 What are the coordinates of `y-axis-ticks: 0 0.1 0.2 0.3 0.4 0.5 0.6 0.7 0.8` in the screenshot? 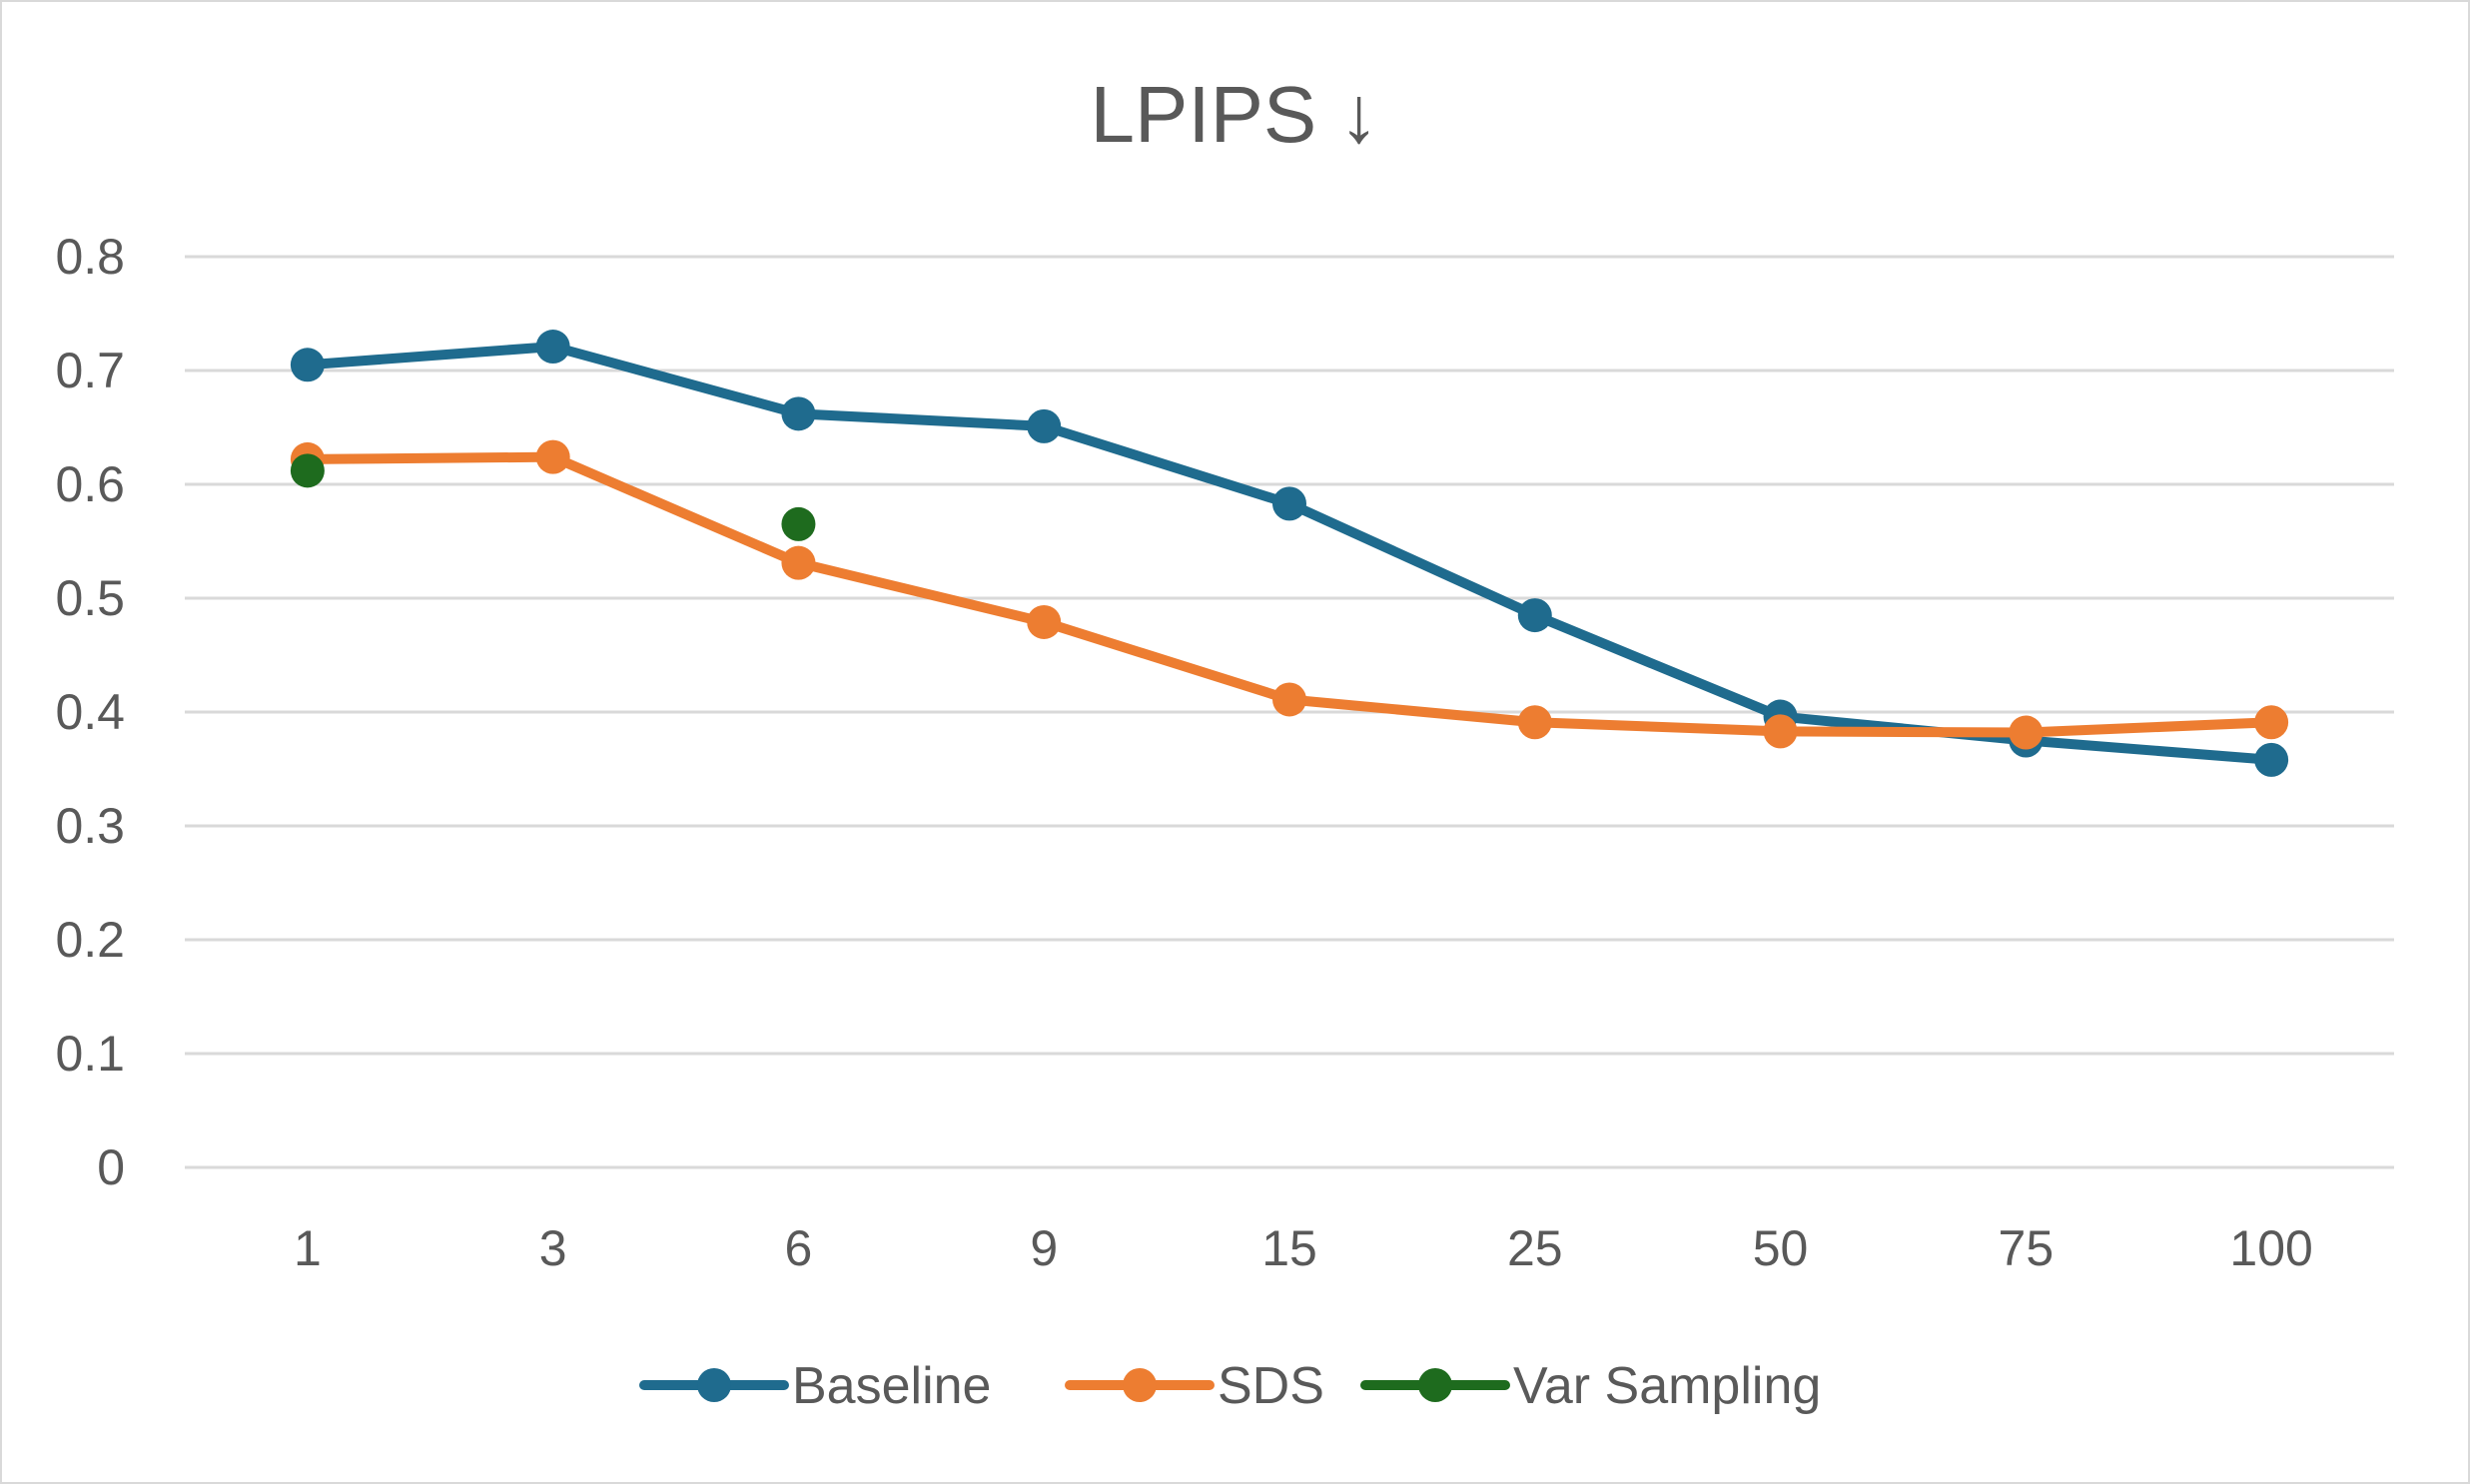 It's located at (90, 712).